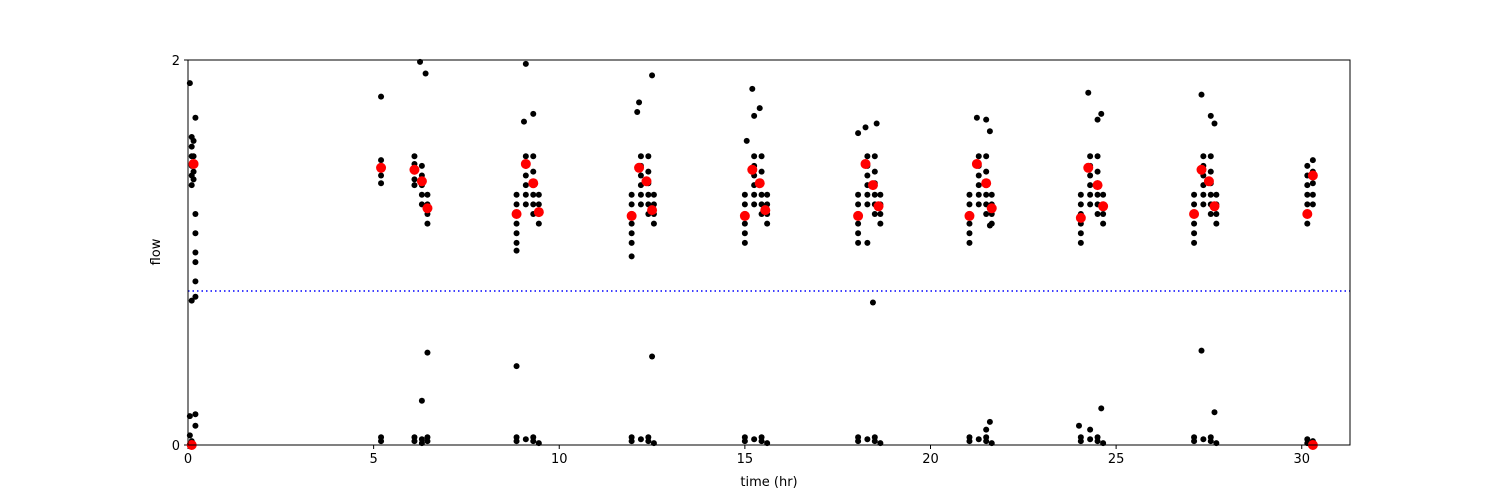 The width and height of the screenshot is (1500, 504). I want to click on x-tick-label: 5, so click(373, 459).